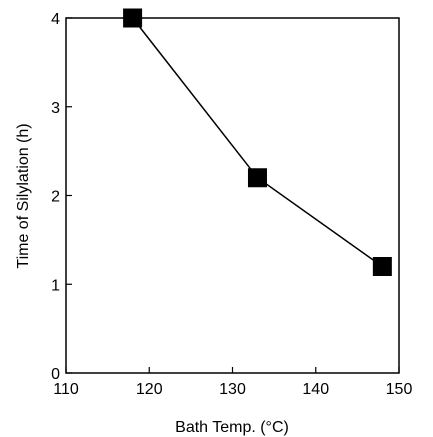 This screenshot has width=433, height=437. What do you see at coordinates (55, 197) in the screenshot?
I see `y-tick-label: 2` at bounding box center [55, 197].